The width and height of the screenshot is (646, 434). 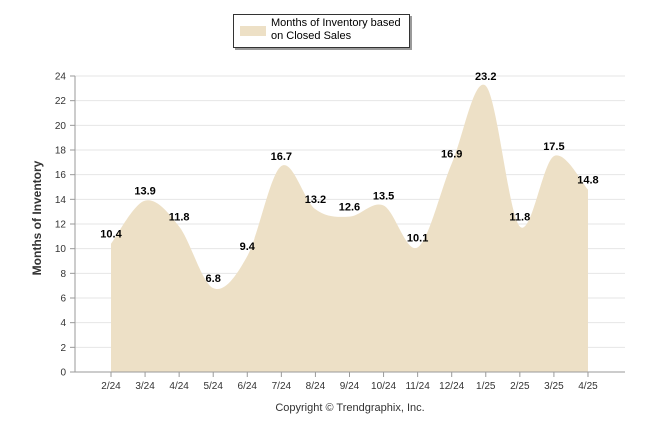 I want to click on data-label: 13.2, so click(x=315, y=200).